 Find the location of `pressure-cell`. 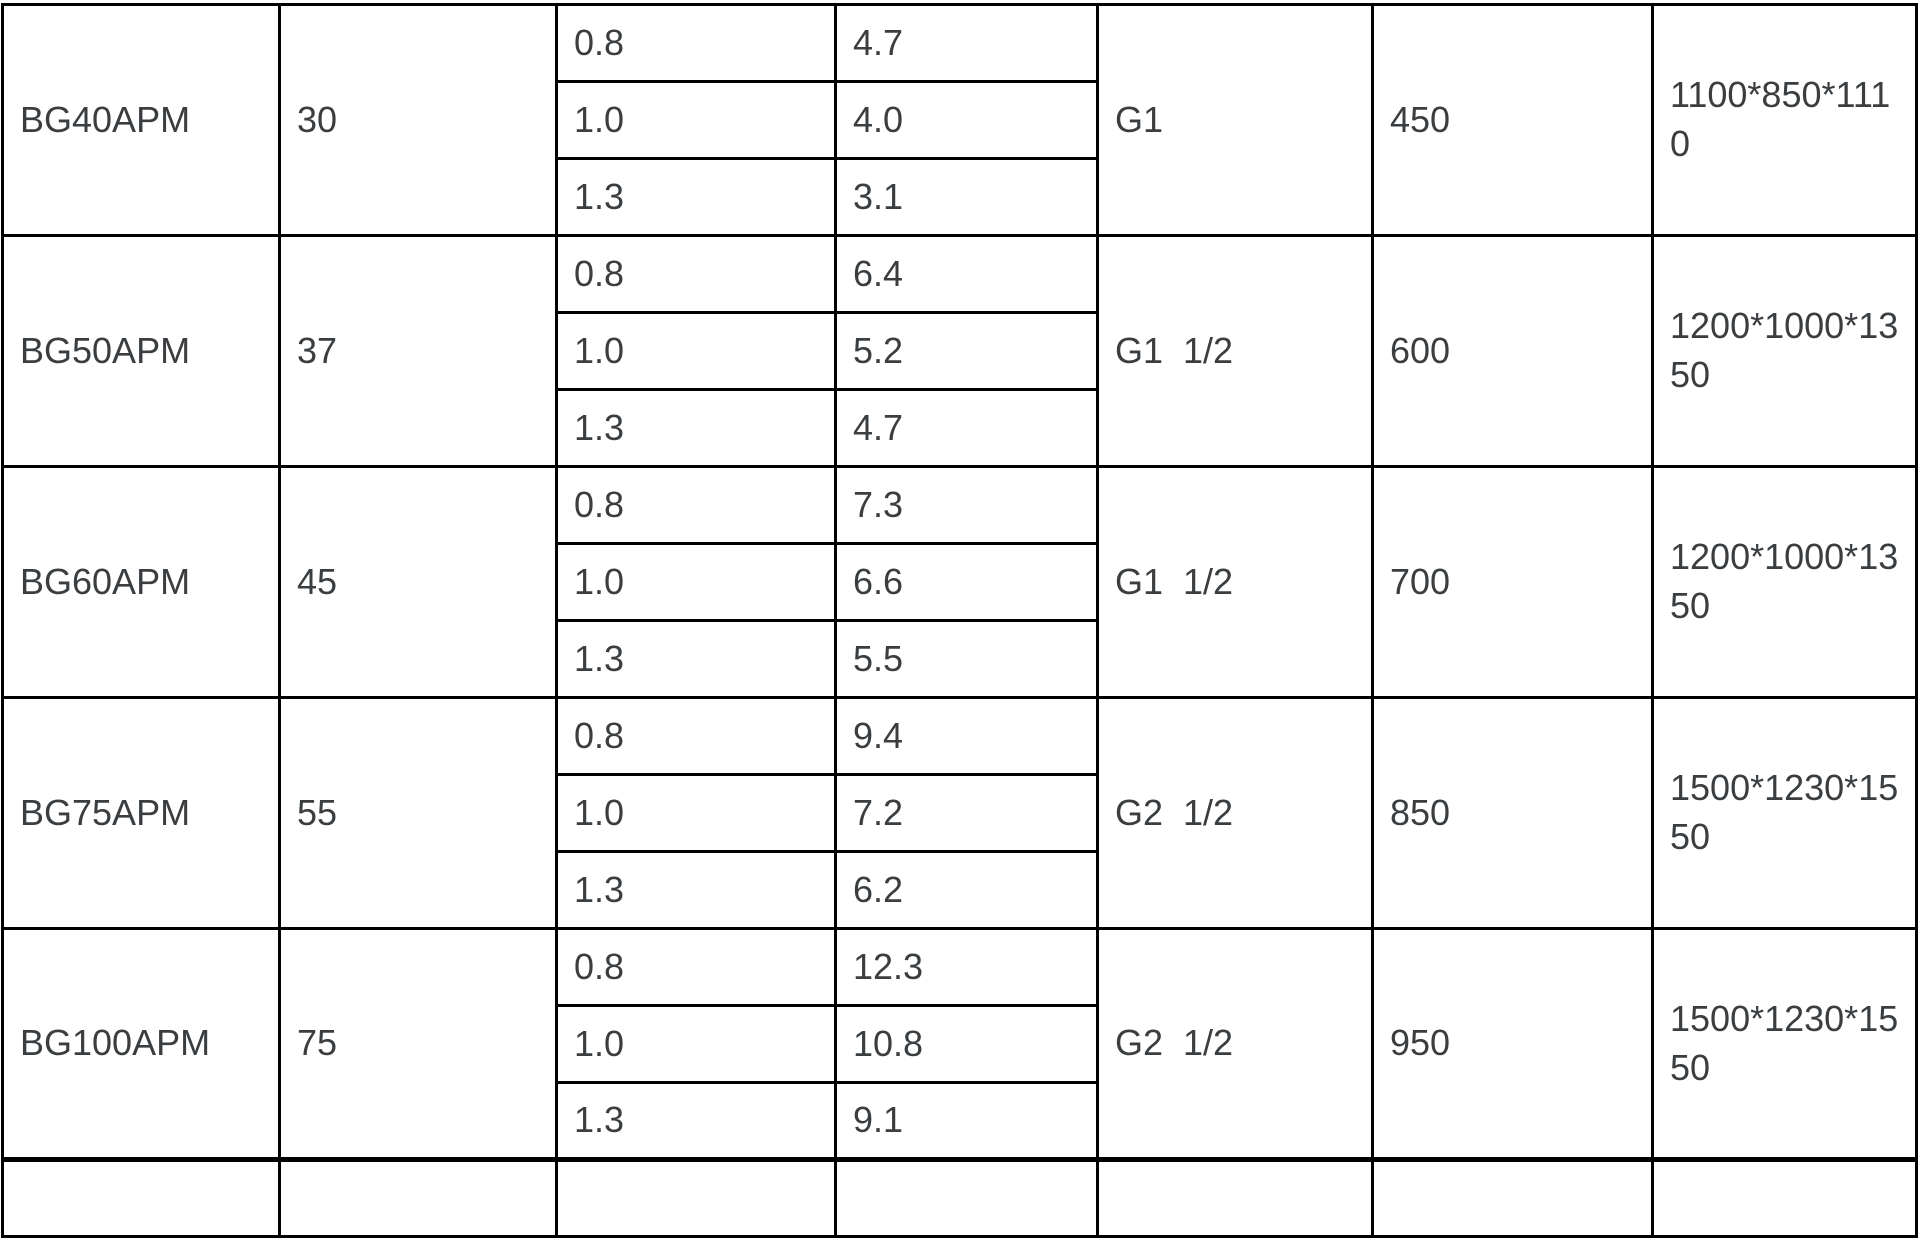

pressure-cell is located at coordinates (696, 1197).